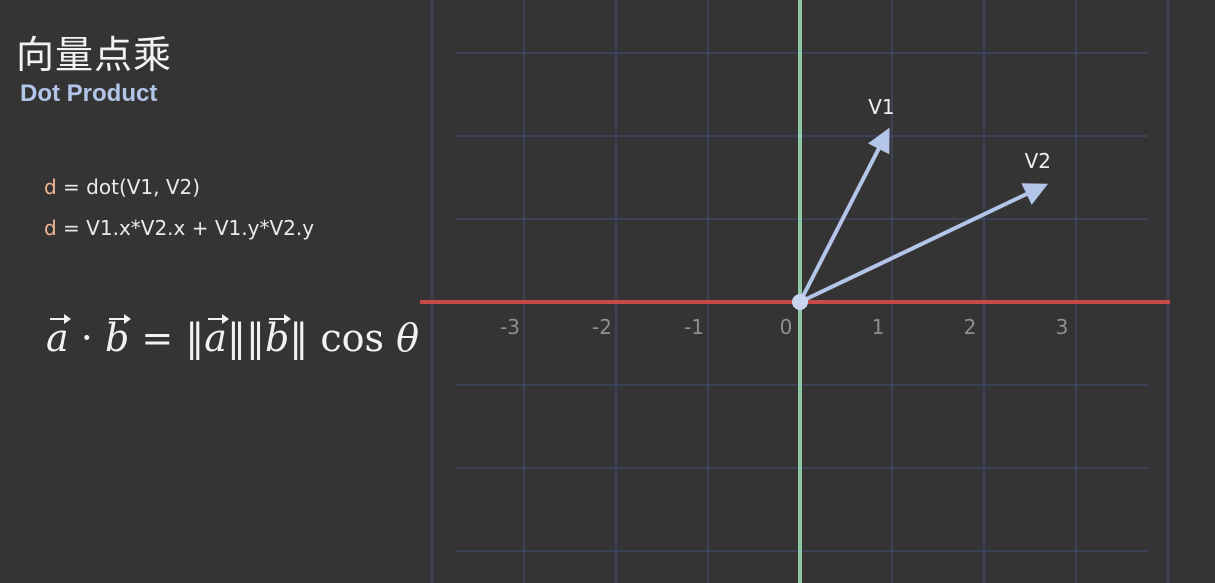  I want to click on vector-b-symbol: b, so click(118, 337).